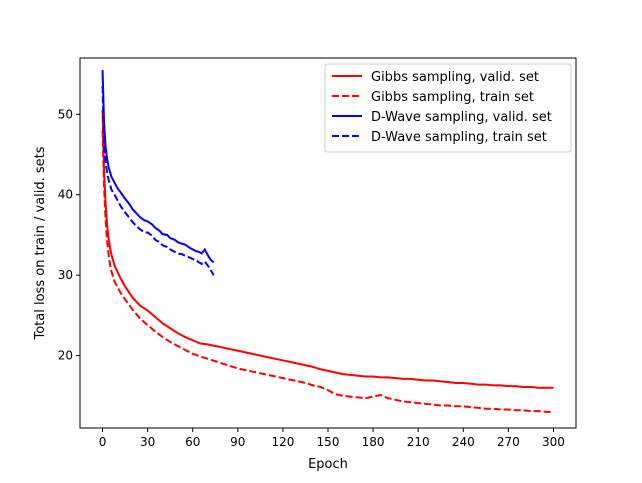 This screenshot has height=483, width=642. I want to click on y-tick-label: 30, so click(65, 275).